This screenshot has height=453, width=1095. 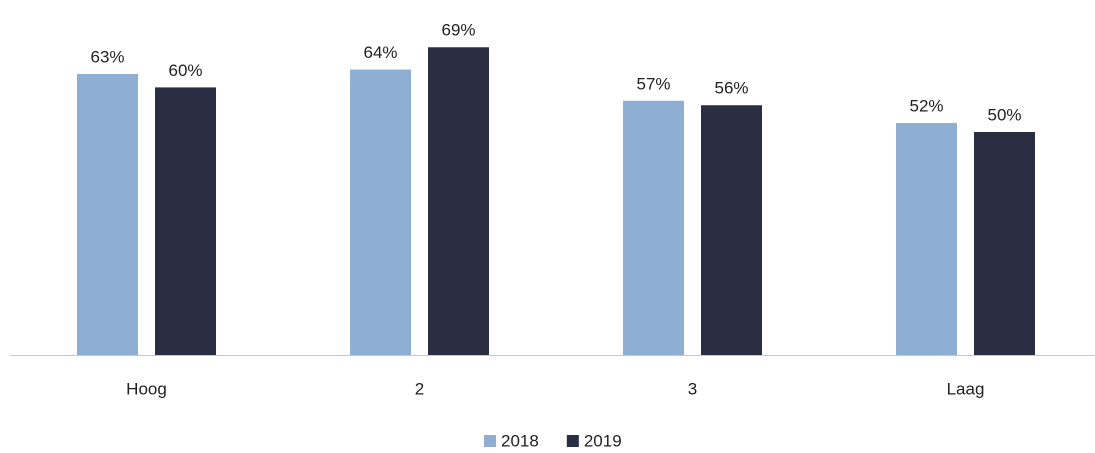 I want to click on value-label: 57%, so click(x=653, y=83).